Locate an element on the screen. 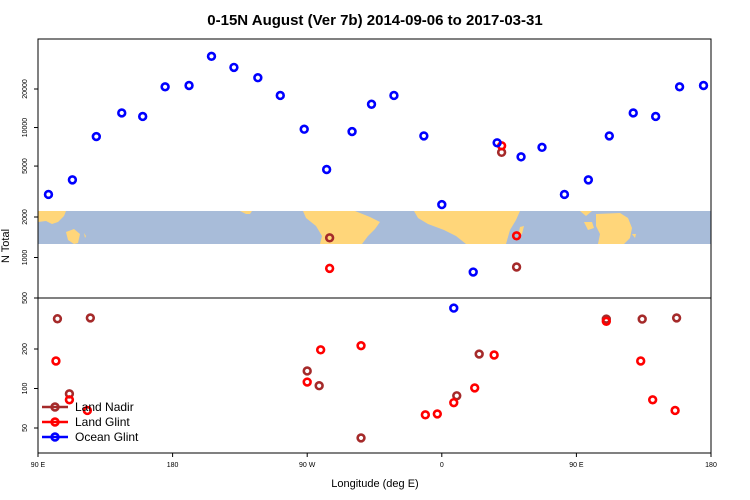 The image size is (750, 500). x-axis-label: Longitude (deg E) is located at coordinates (374, 484).